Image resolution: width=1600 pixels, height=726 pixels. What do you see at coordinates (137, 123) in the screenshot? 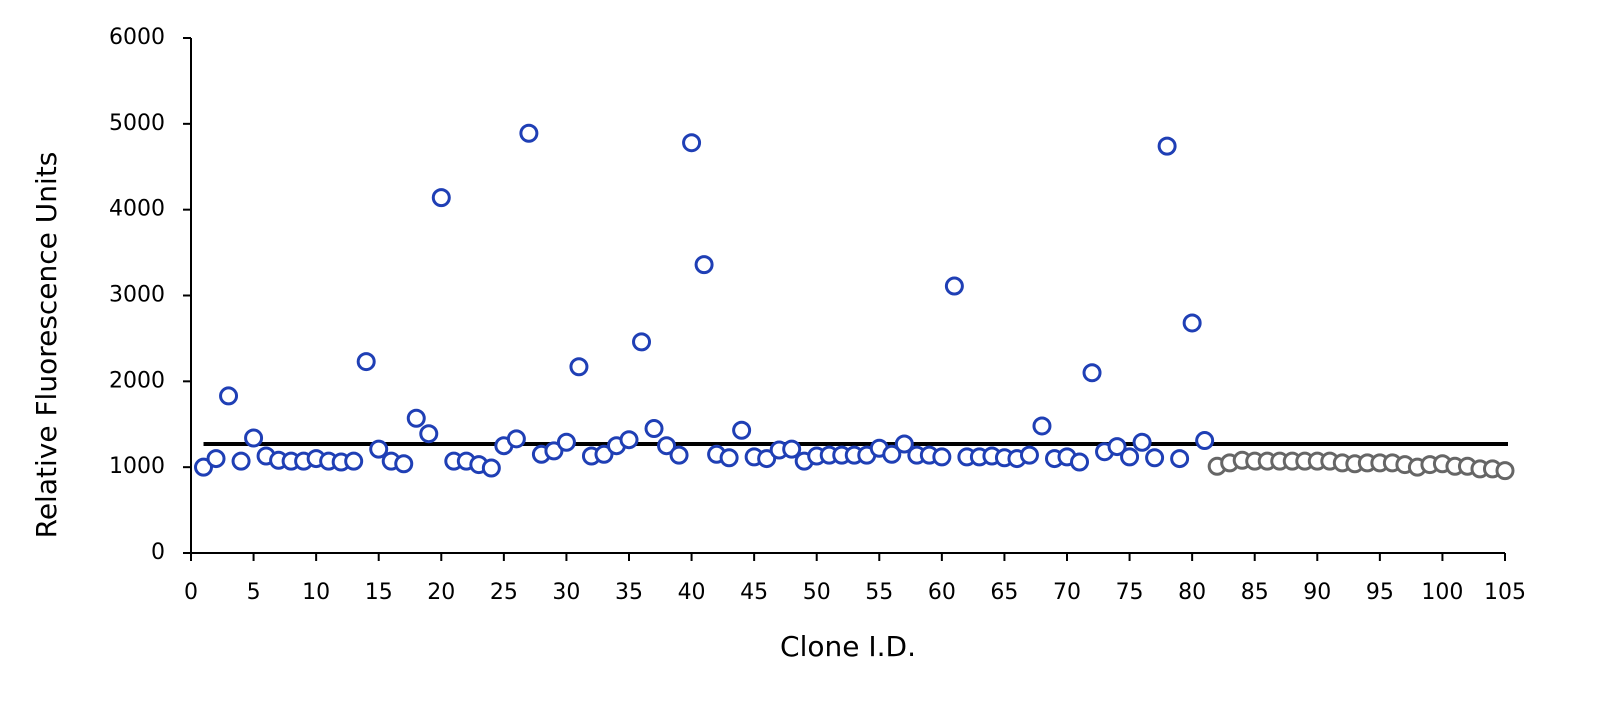
I see `y-tick-label: 5000` at bounding box center [137, 123].